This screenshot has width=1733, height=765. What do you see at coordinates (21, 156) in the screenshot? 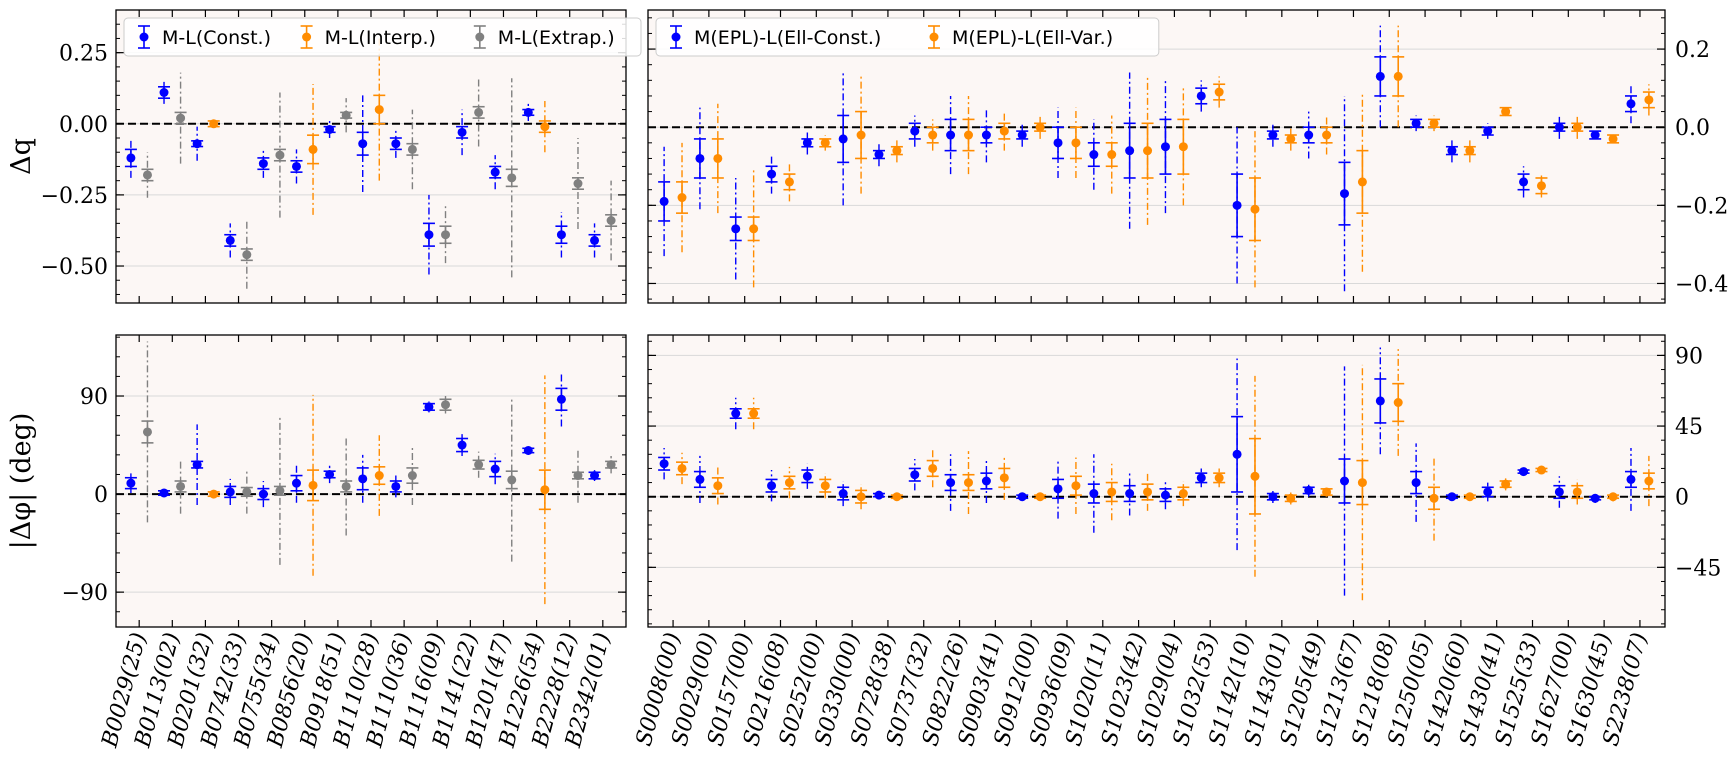
I see `y-axis-label: Δq` at bounding box center [21, 156].